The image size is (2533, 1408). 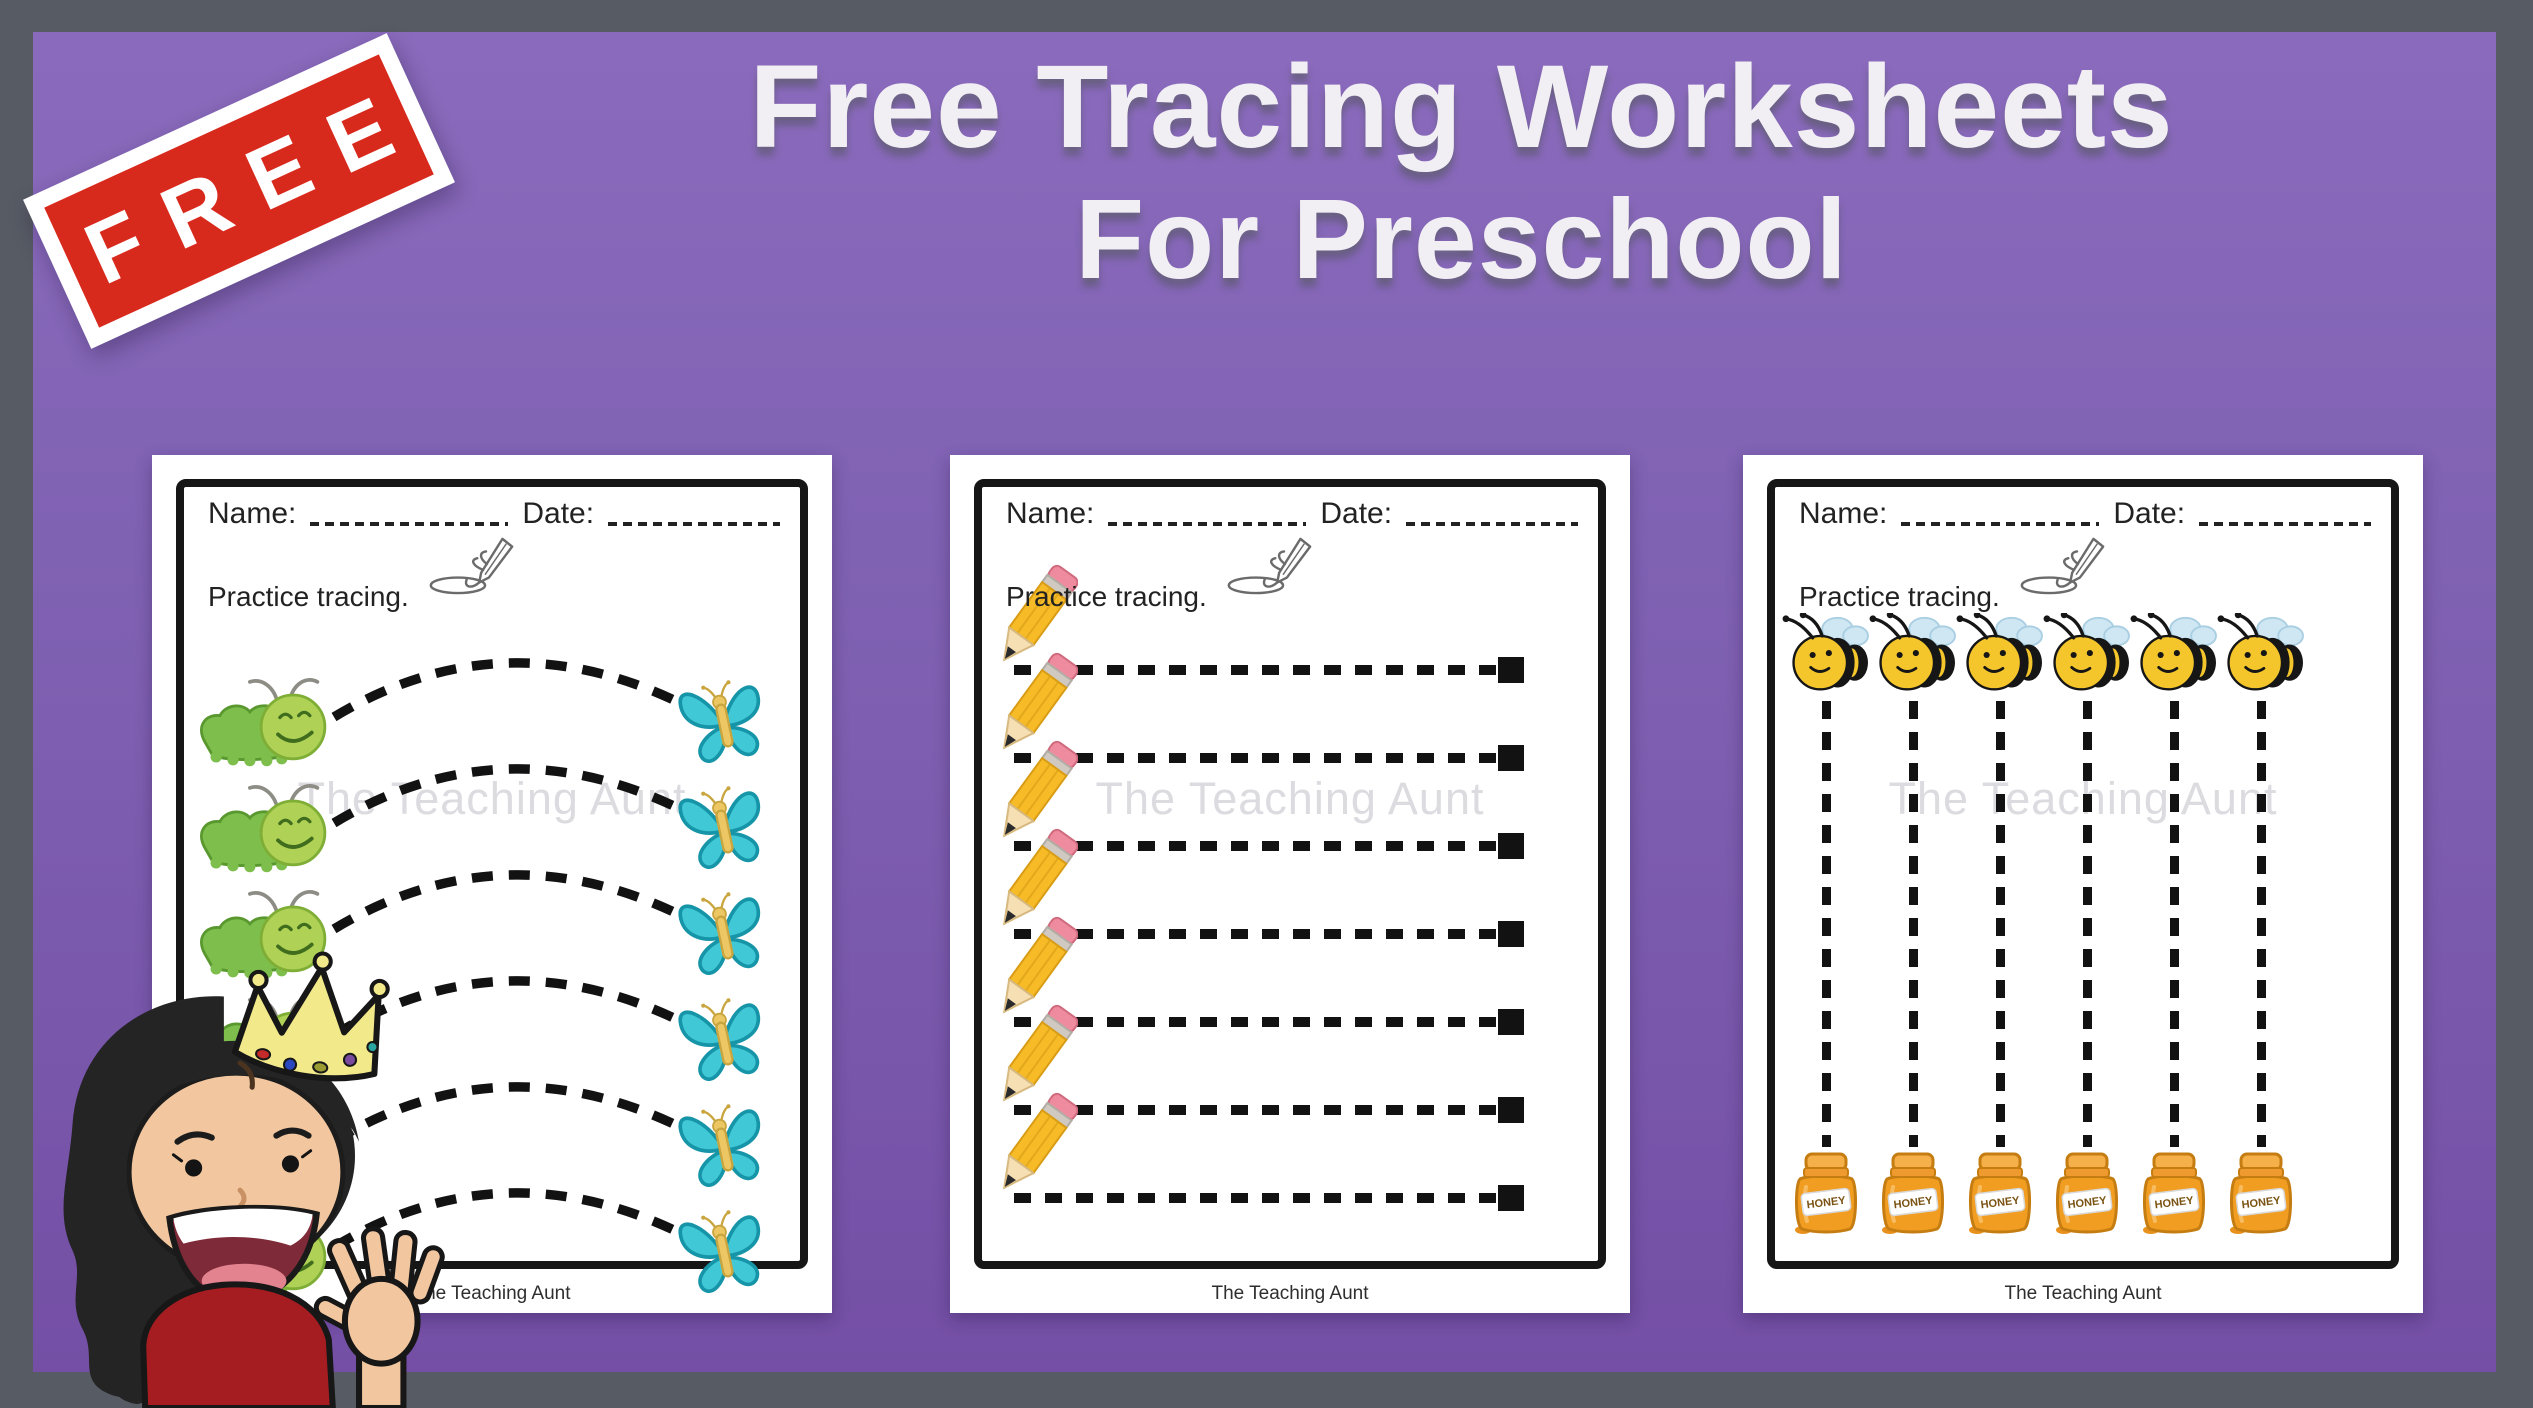 I want to click on teaching-aunt-mascot, so click(x=238, y=1176).